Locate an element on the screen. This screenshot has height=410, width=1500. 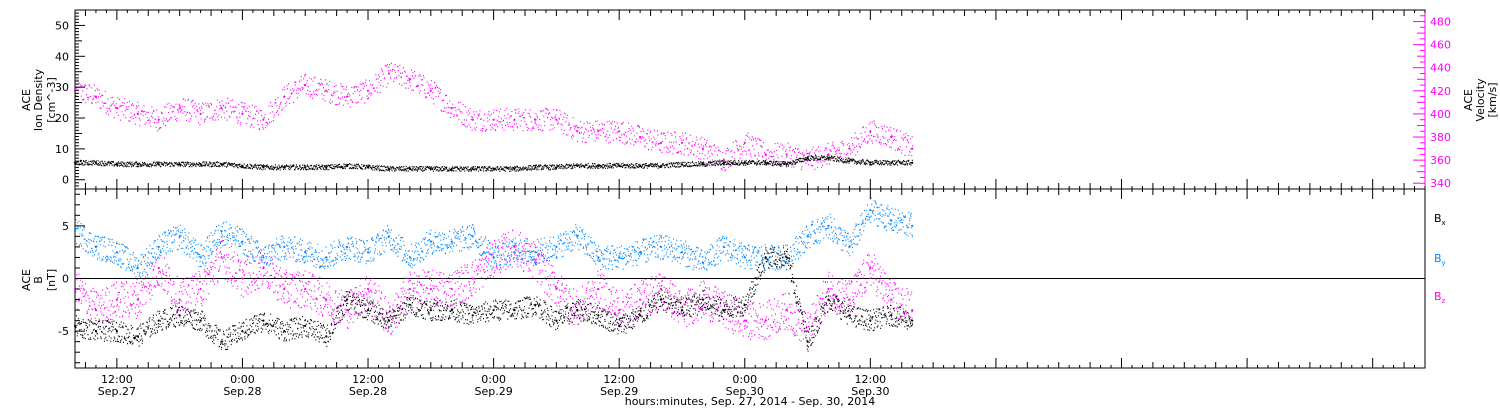
density-label-line3: [cm^-3] is located at coordinates (51, 100).